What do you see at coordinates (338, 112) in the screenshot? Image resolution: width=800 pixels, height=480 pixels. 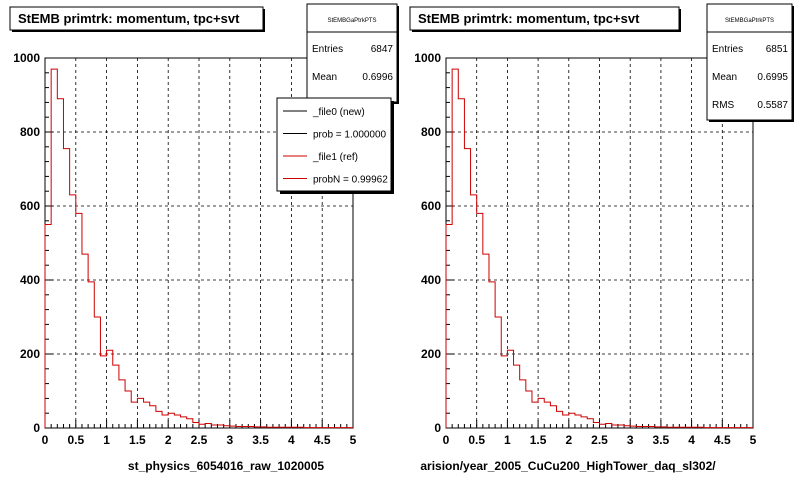 I see `legend-label: _file0 (new)` at bounding box center [338, 112].